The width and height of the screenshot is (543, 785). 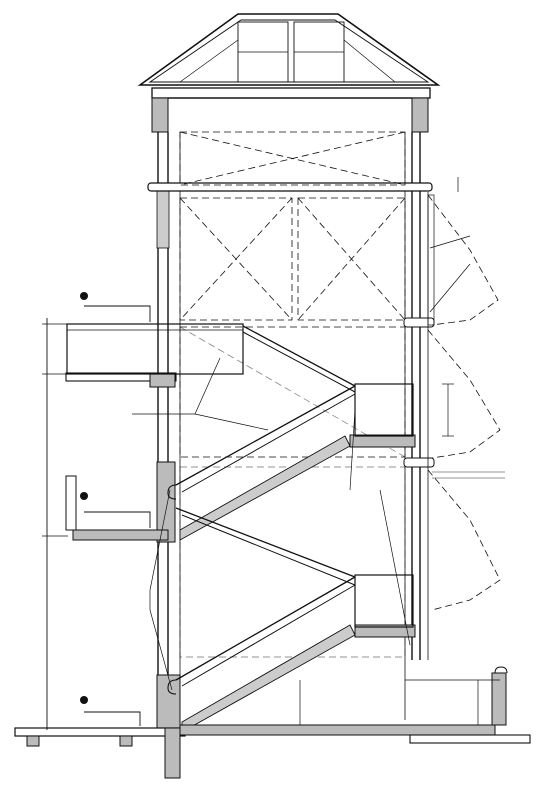 What do you see at coordinates (289, 73) in the screenshot?
I see `roof` at bounding box center [289, 73].